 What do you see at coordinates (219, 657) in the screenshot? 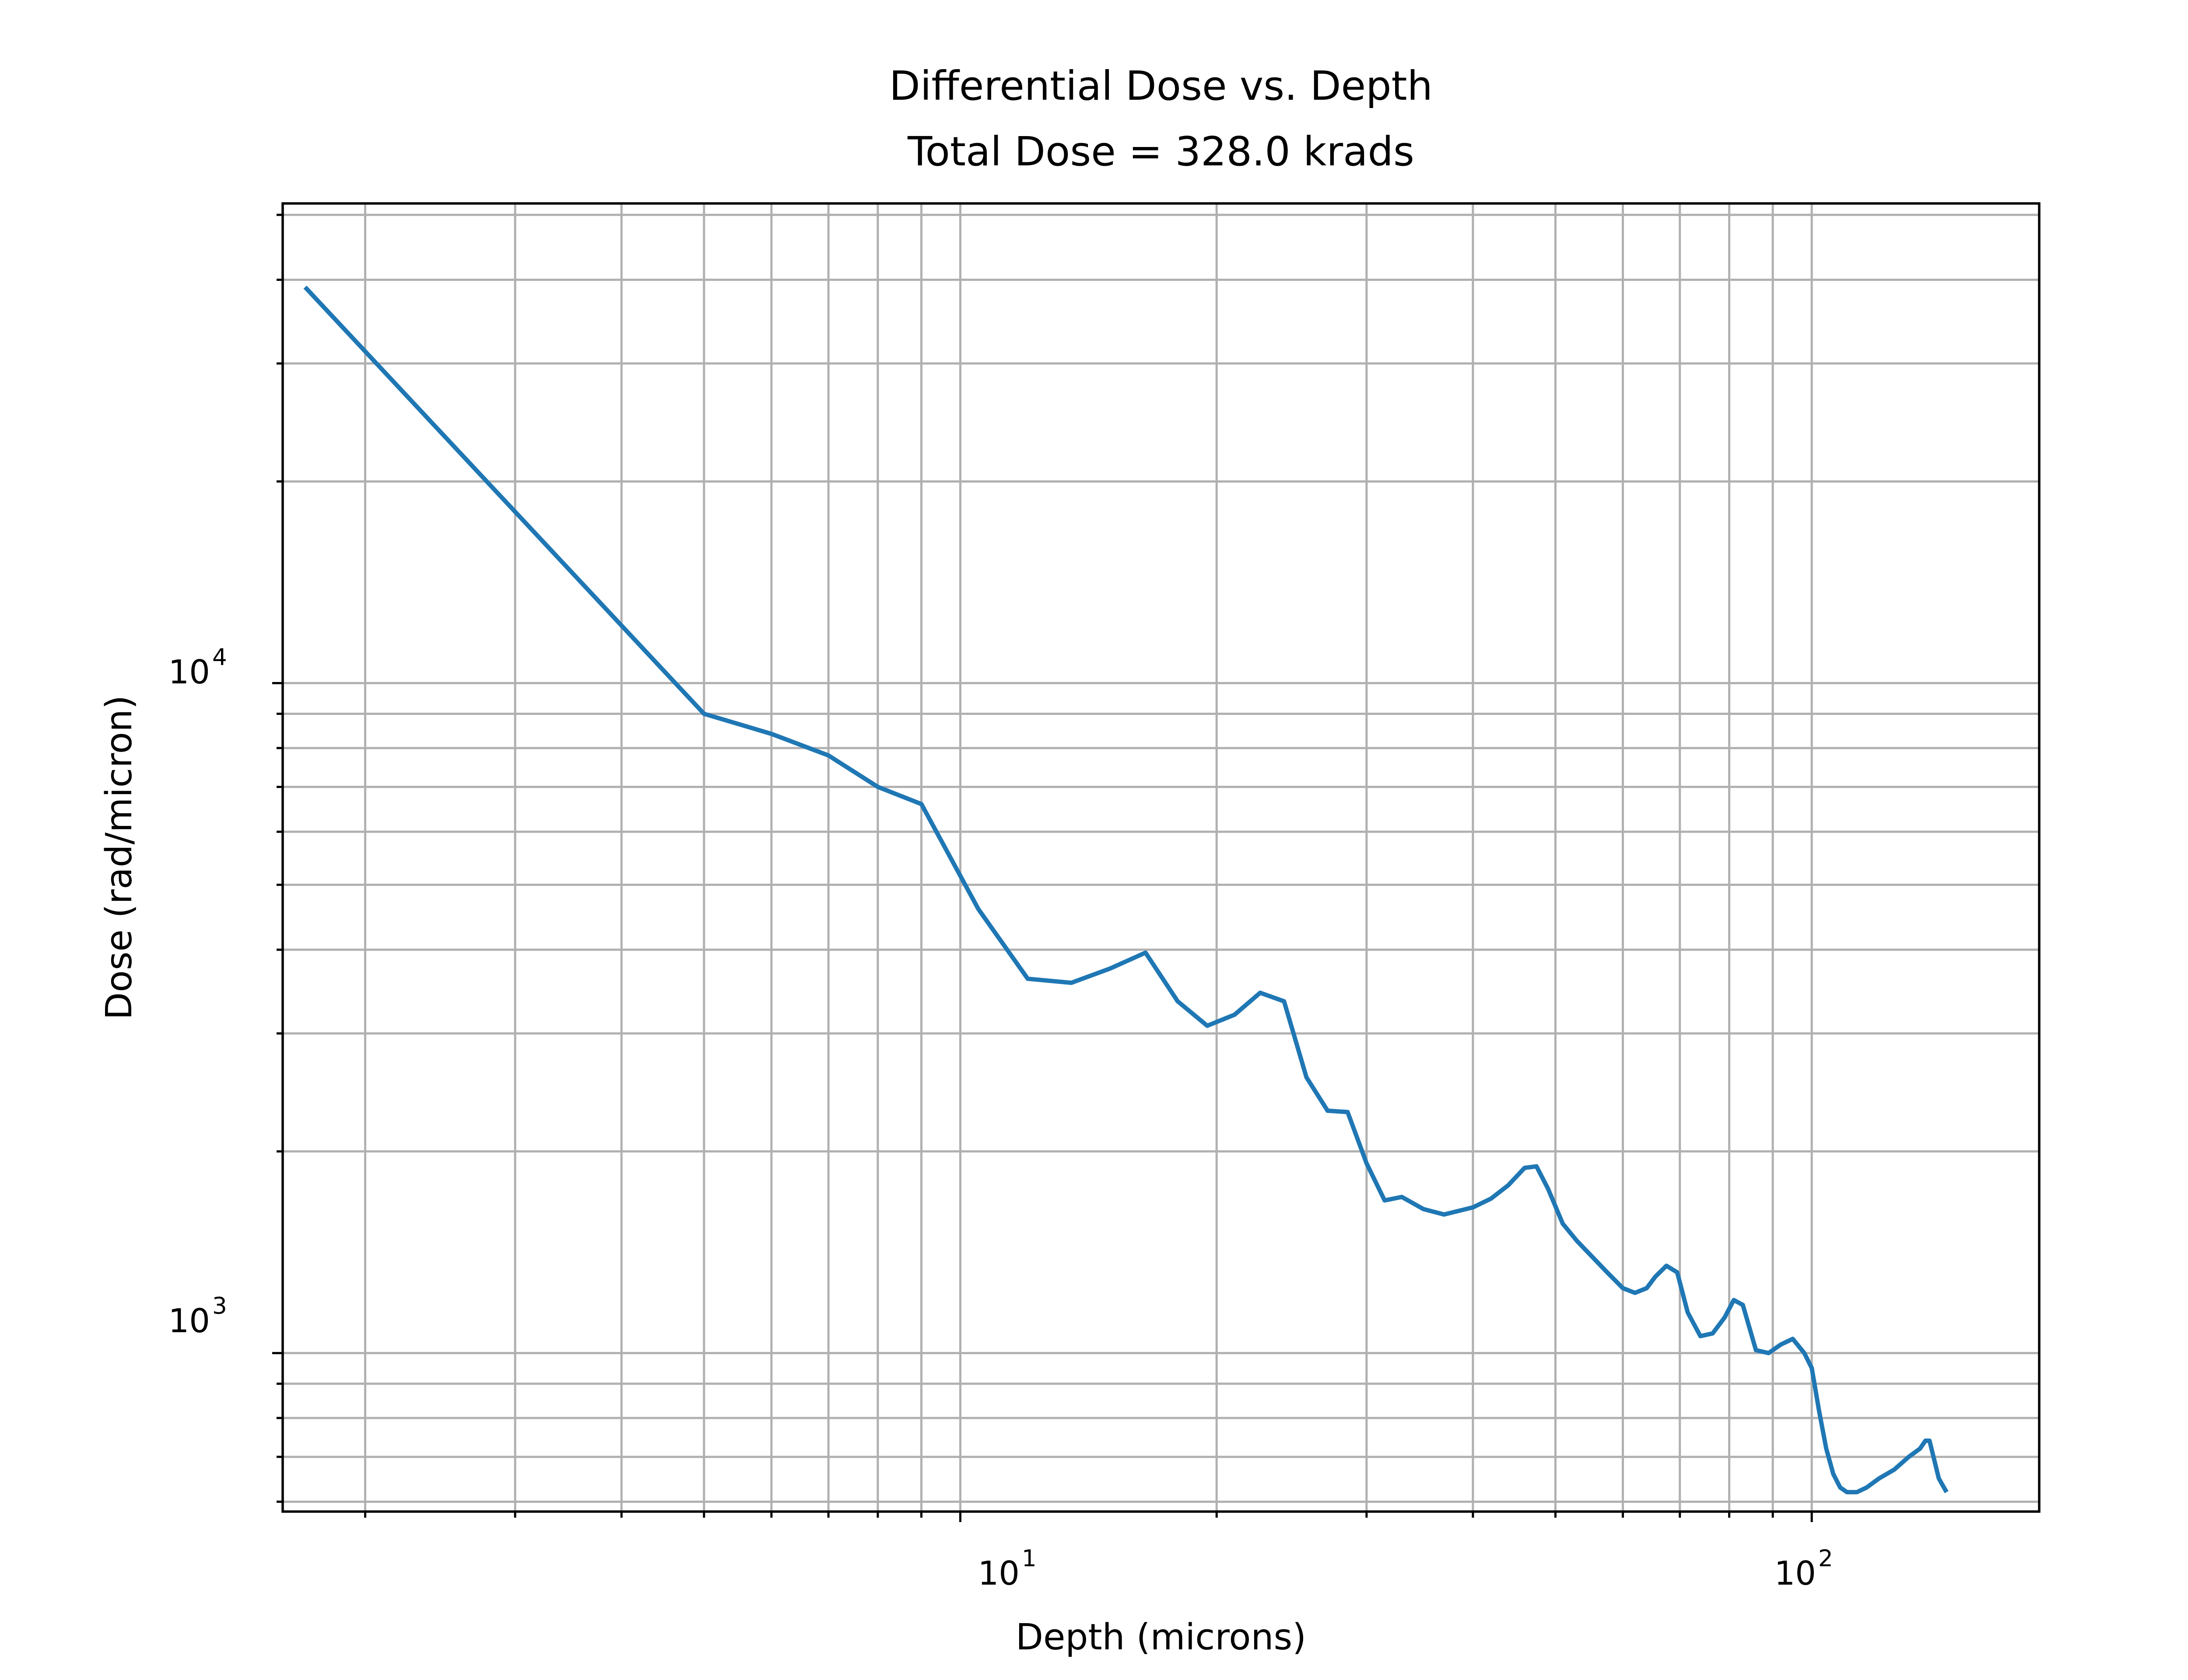
I see `y-tick-label-10000-exponent: 4` at bounding box center [219, 657].